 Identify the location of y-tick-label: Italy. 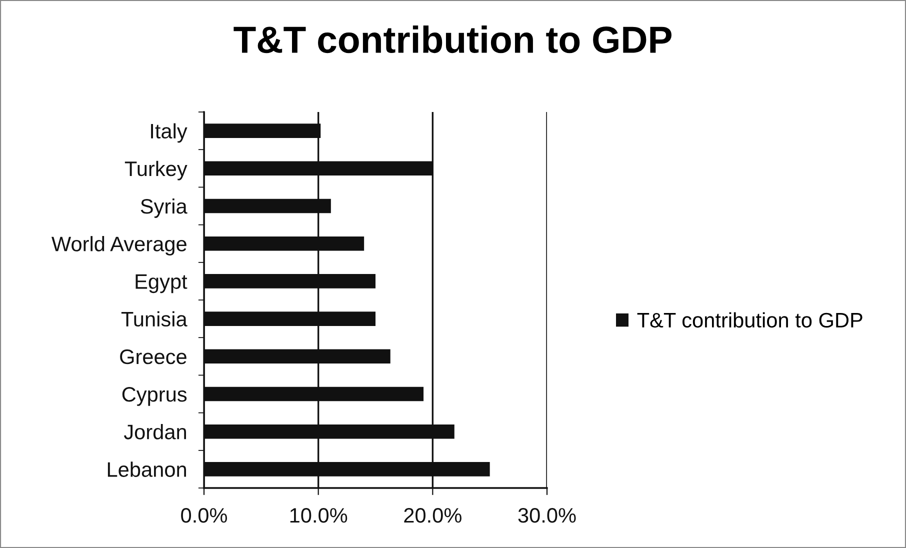
(169, 133).